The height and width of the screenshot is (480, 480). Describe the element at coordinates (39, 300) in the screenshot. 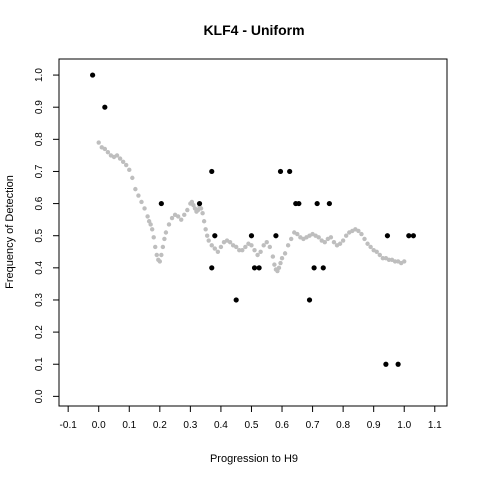

I see `y-tick-label: 0.3` at that location.